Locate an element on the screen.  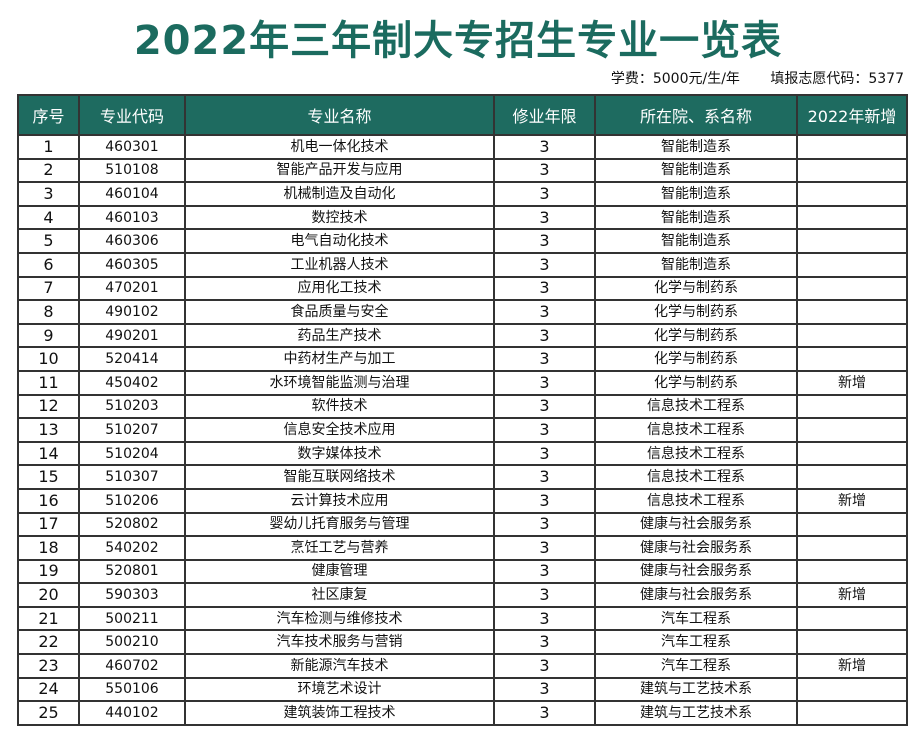
table-row: 21 500211 汽车检测与维修技术 3 汽车工程系 is located at coordinates (462, 618).